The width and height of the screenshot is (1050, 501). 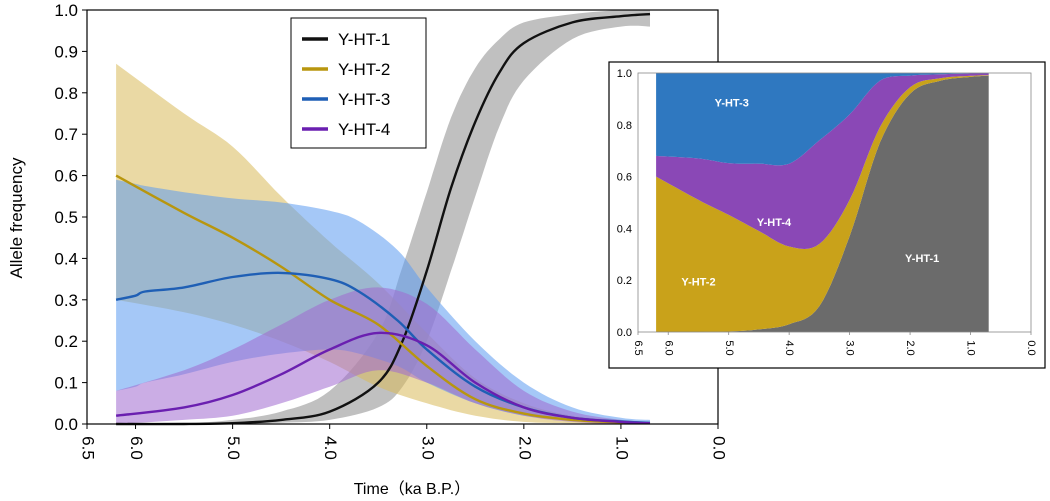 What do you see at coordinates (624, 74) in the screenshot?
I see `inset-y-tick-label: 1.0` at bounding box center [624, 74].